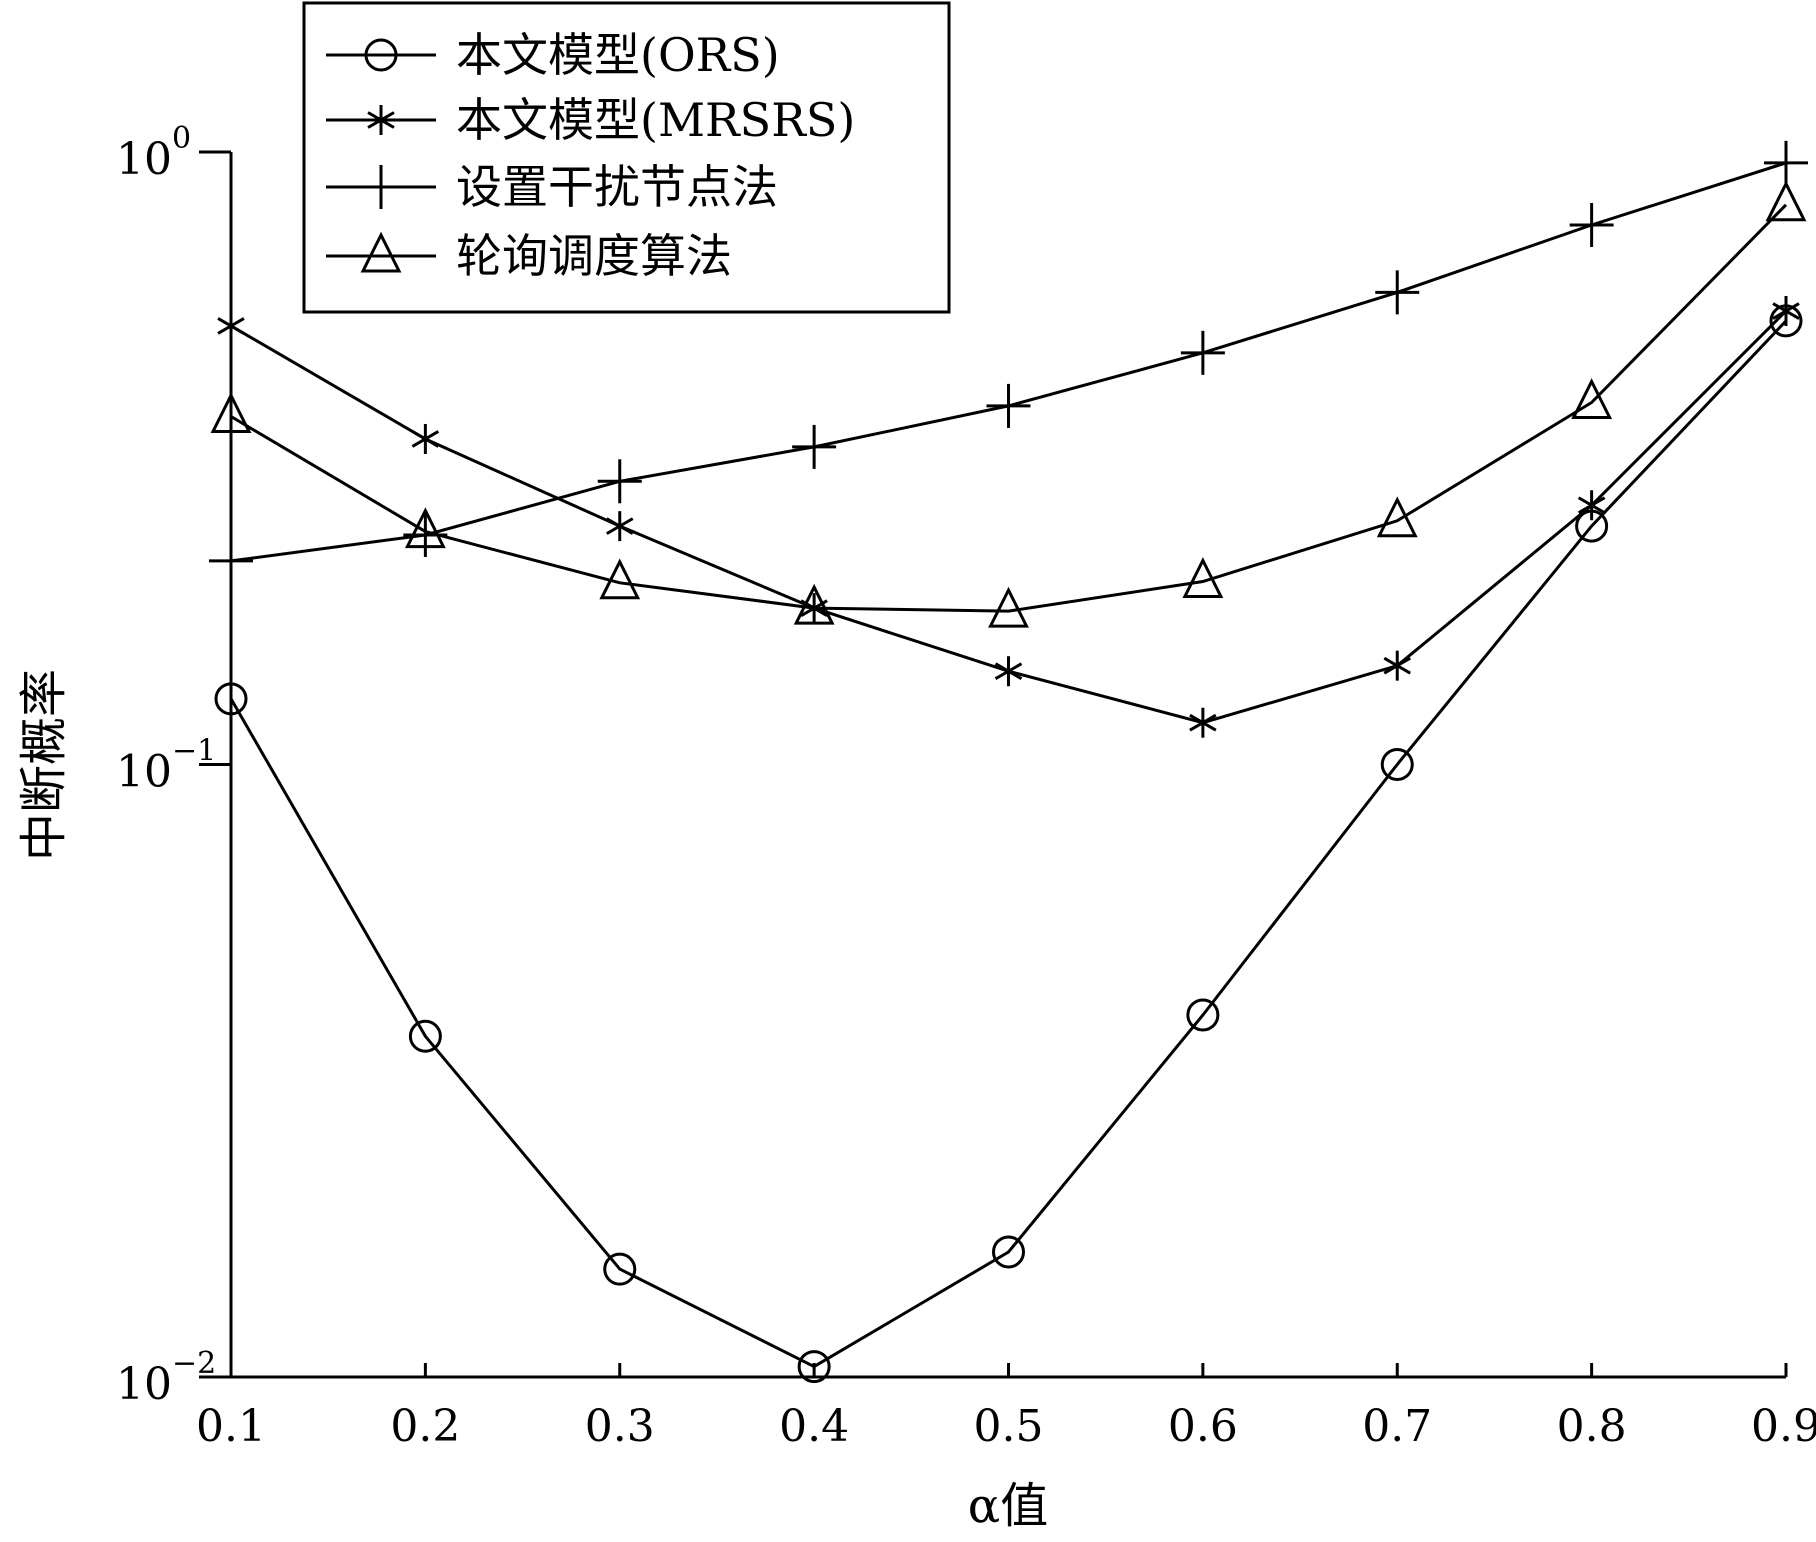  What do you see at coordinates (1783, 1426) in the screenshot?
I see `x-tick-label: 0.9` at bounding box center [1783, 1426].